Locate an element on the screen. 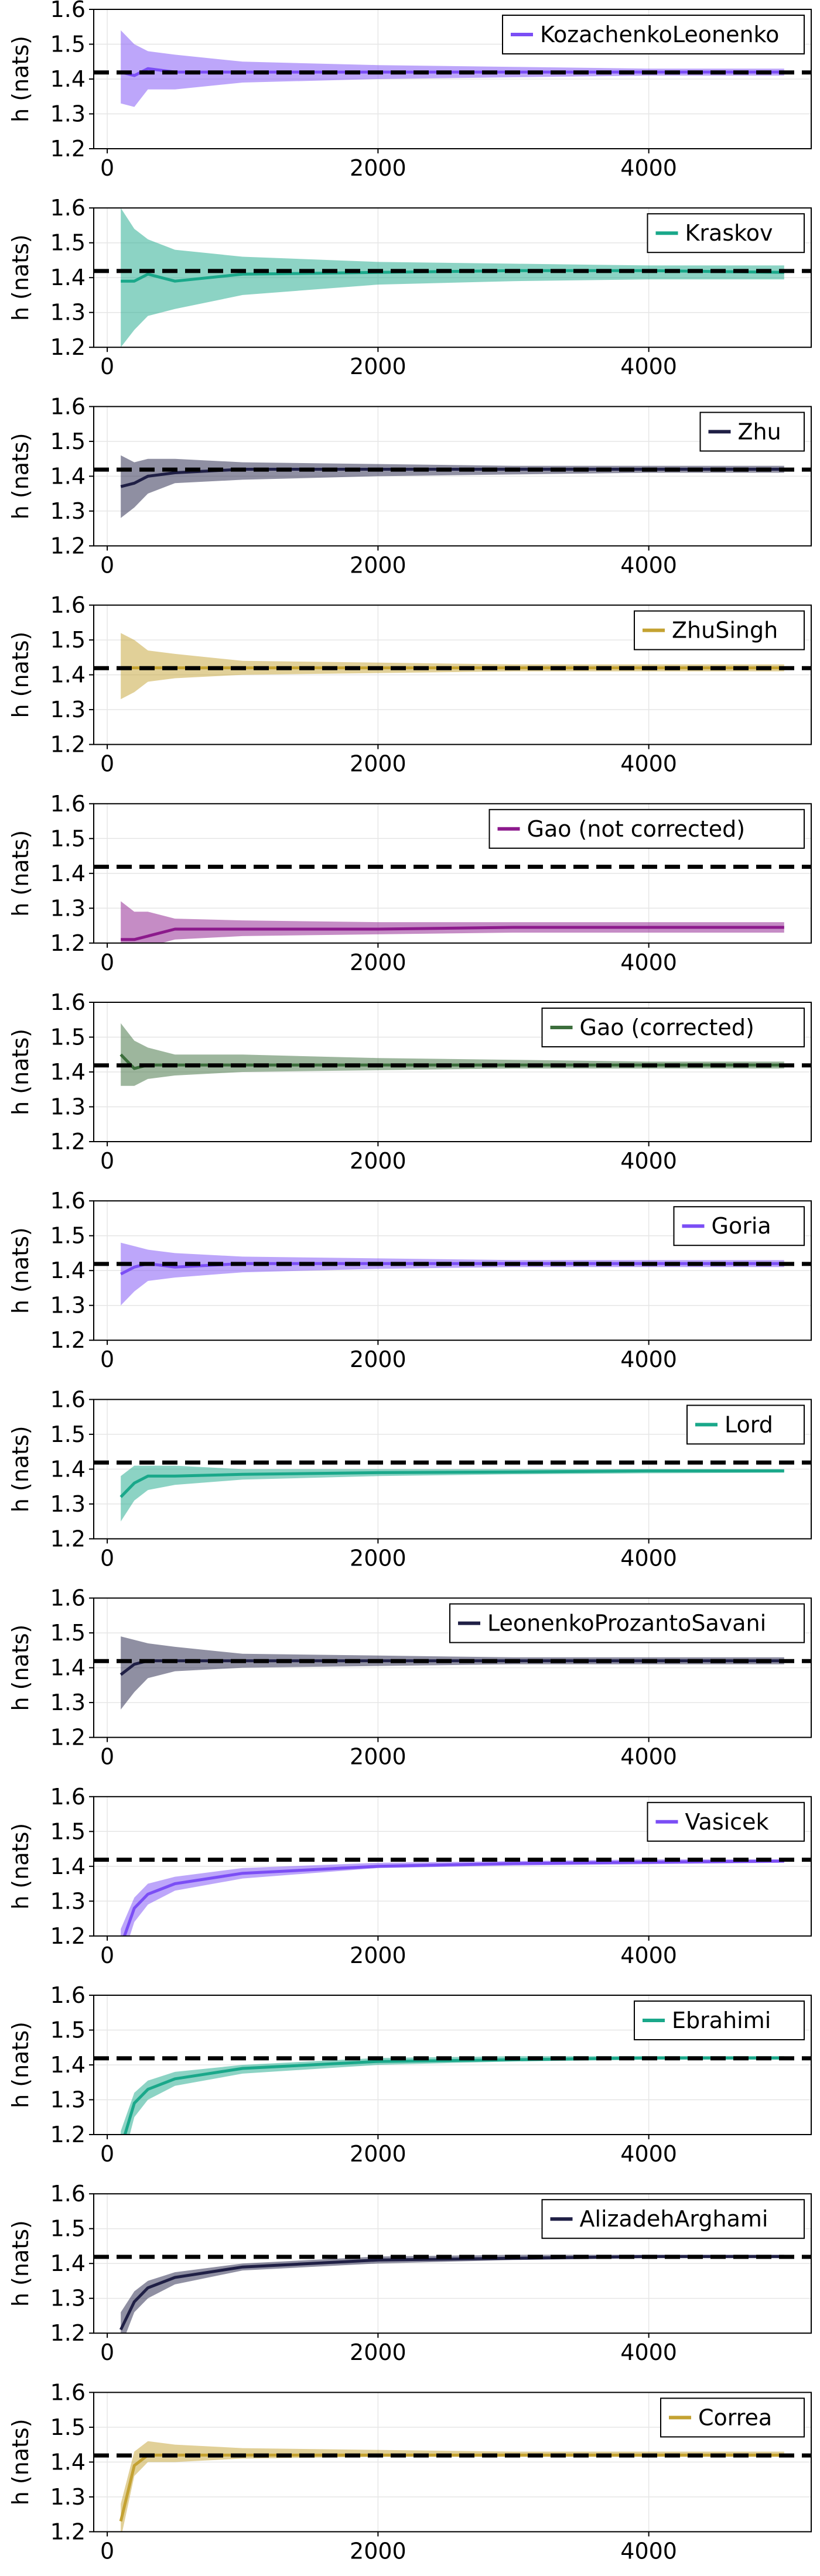  legend-label: Goria is located at coordinates (741, 1226).